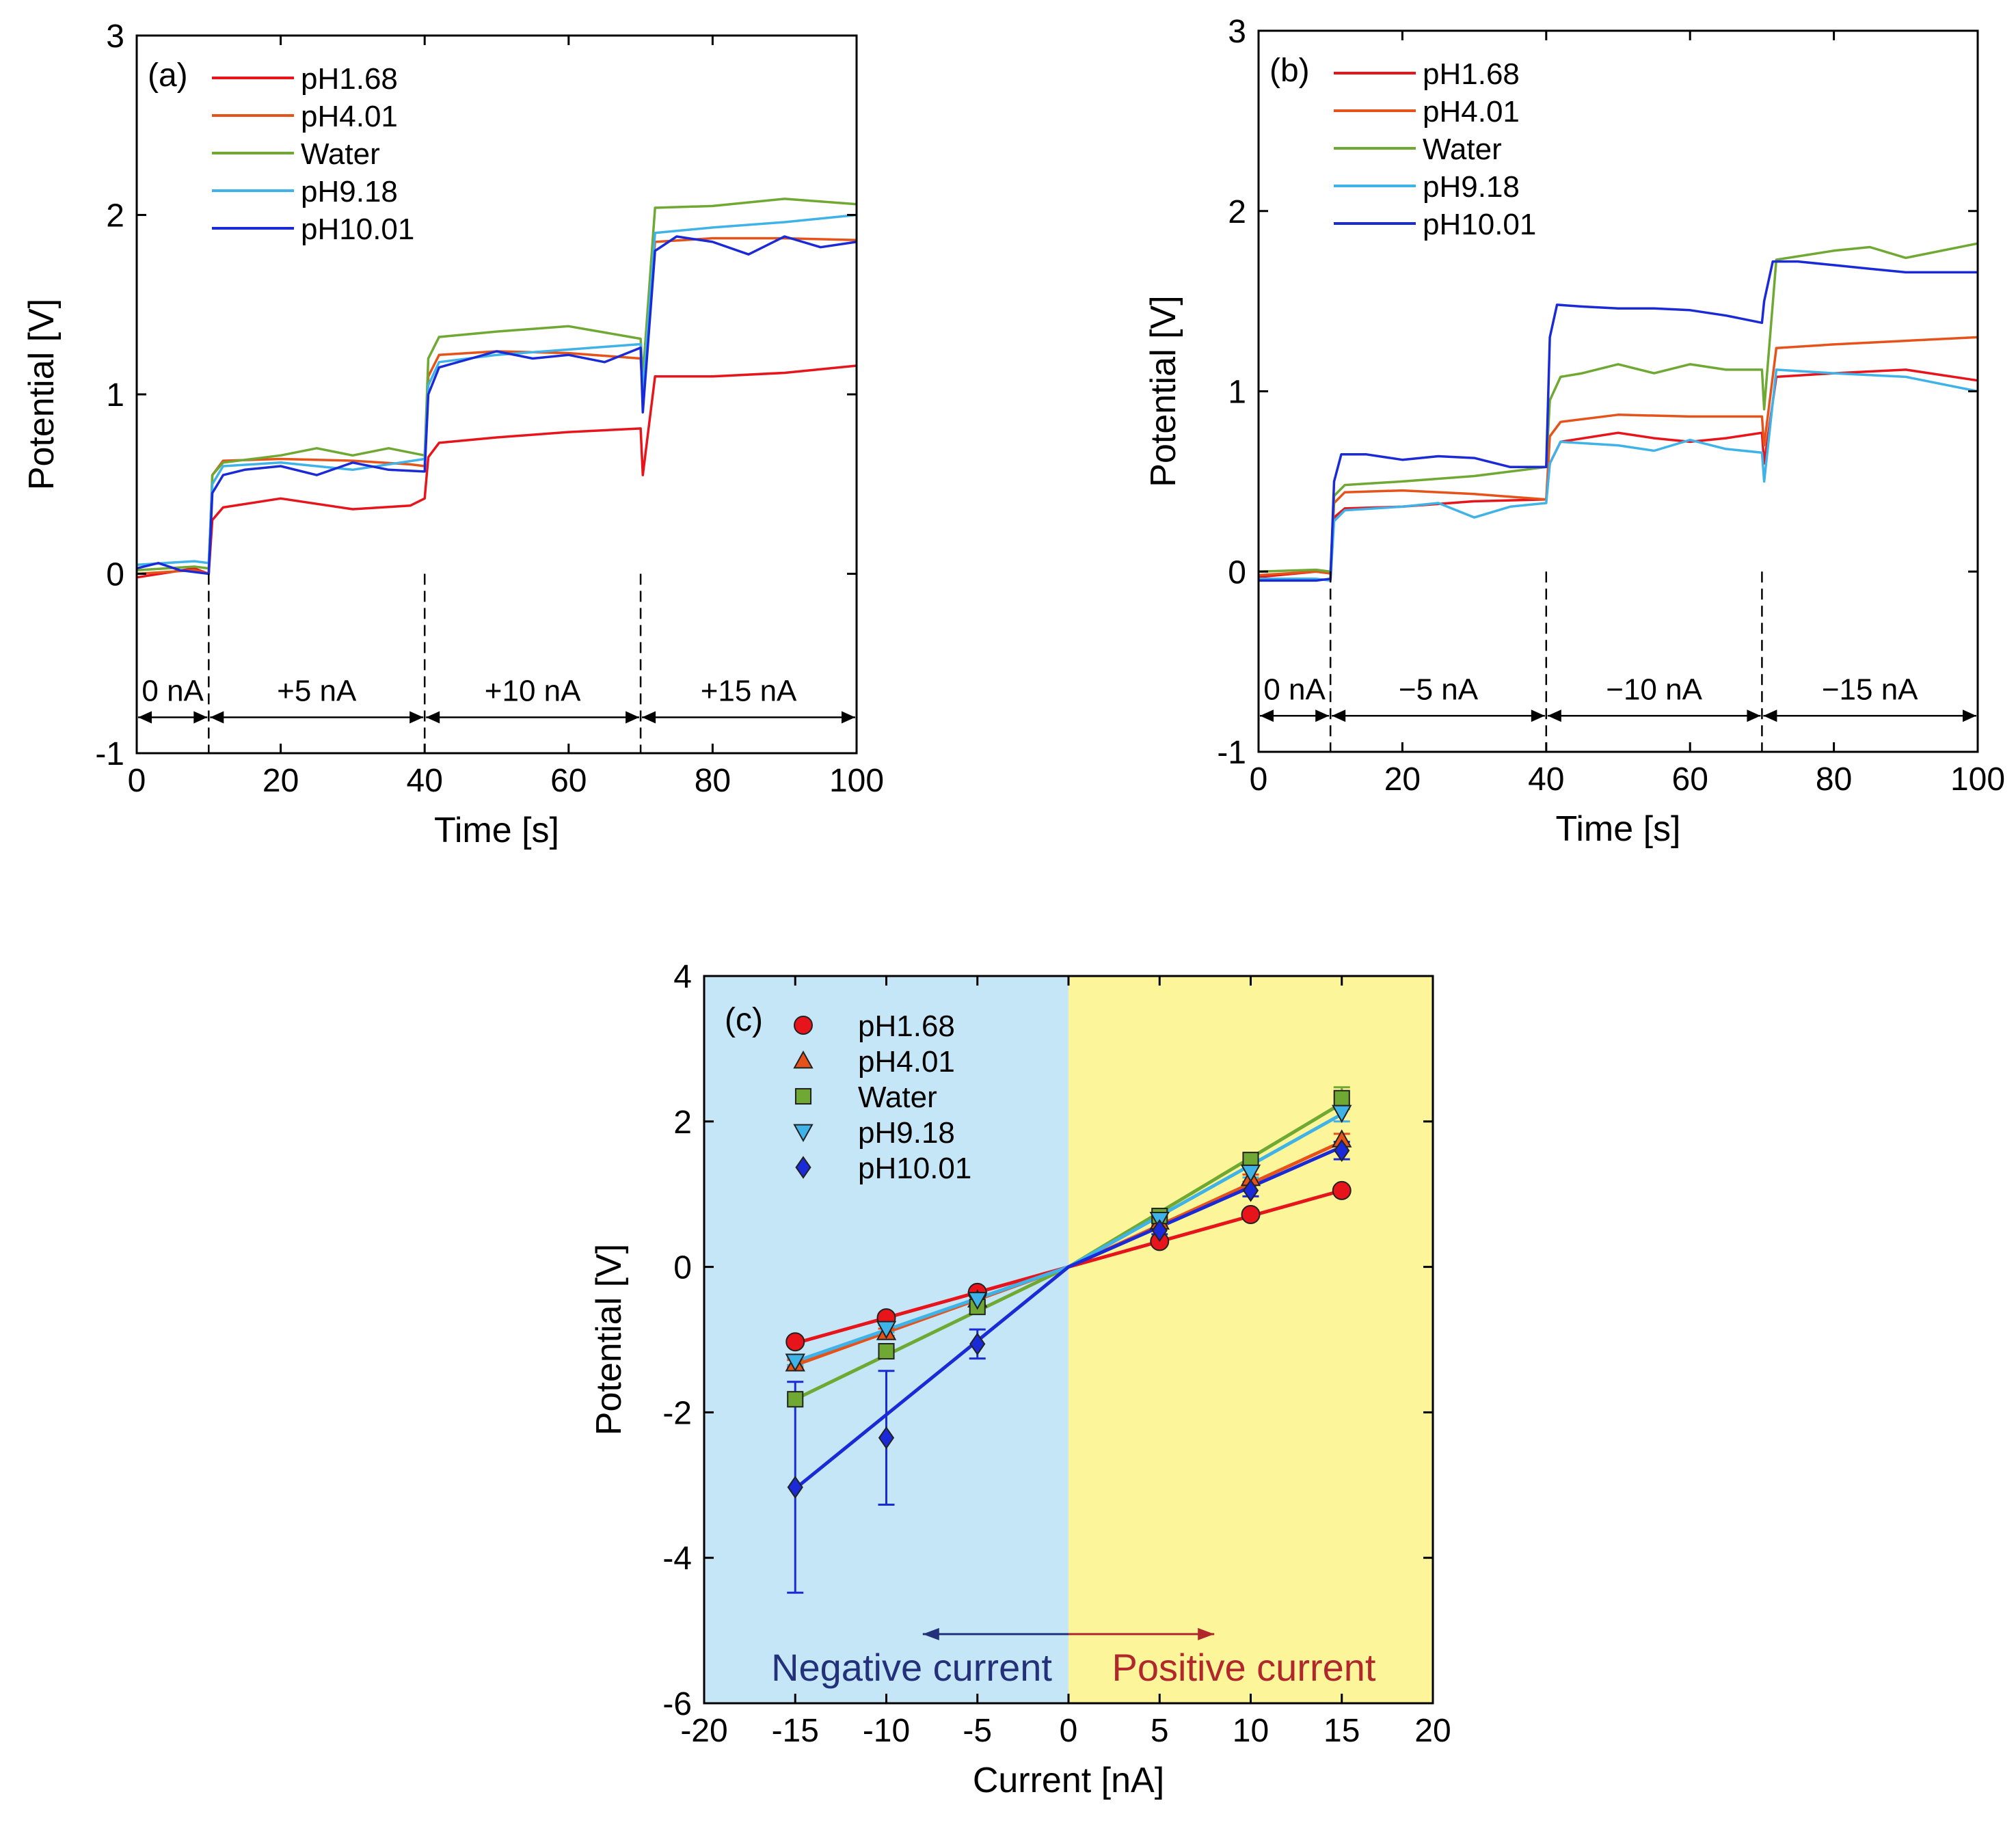 This screenshot has height=1829, width=2016. Describe the element at coordinates (977, 1731) in the screenshot. I see `x-tick-label: -5` at that location.